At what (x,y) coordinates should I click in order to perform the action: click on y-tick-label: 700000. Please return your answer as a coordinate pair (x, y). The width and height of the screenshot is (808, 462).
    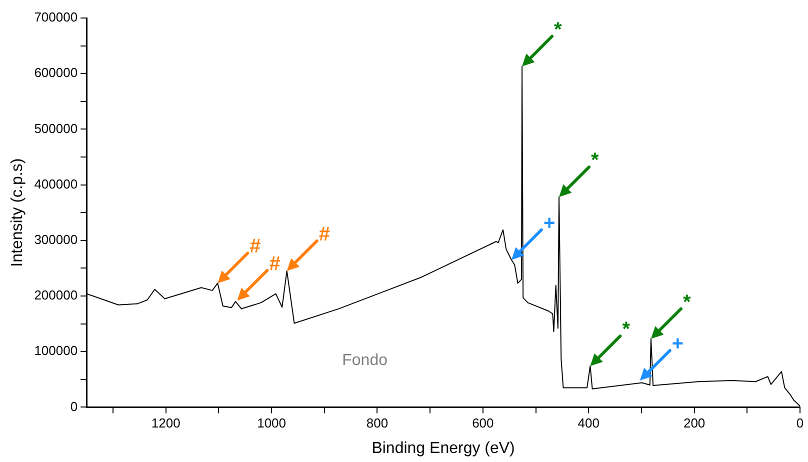
    Looking at the image, I should click on (56, 17).